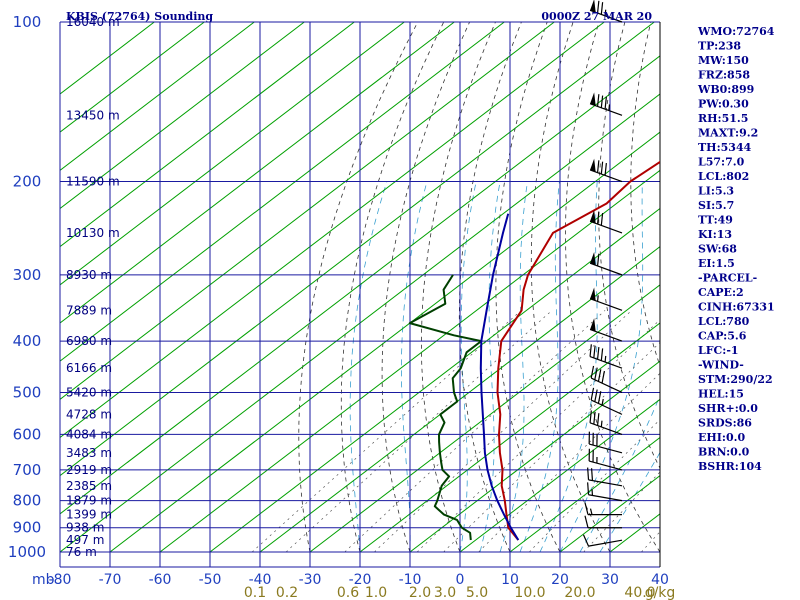 The height and width of the screenshot is (600, 800). Describe the element at coordinates (723, 118) in the screenshot. I see `index-line: RH:51.5` at that location.